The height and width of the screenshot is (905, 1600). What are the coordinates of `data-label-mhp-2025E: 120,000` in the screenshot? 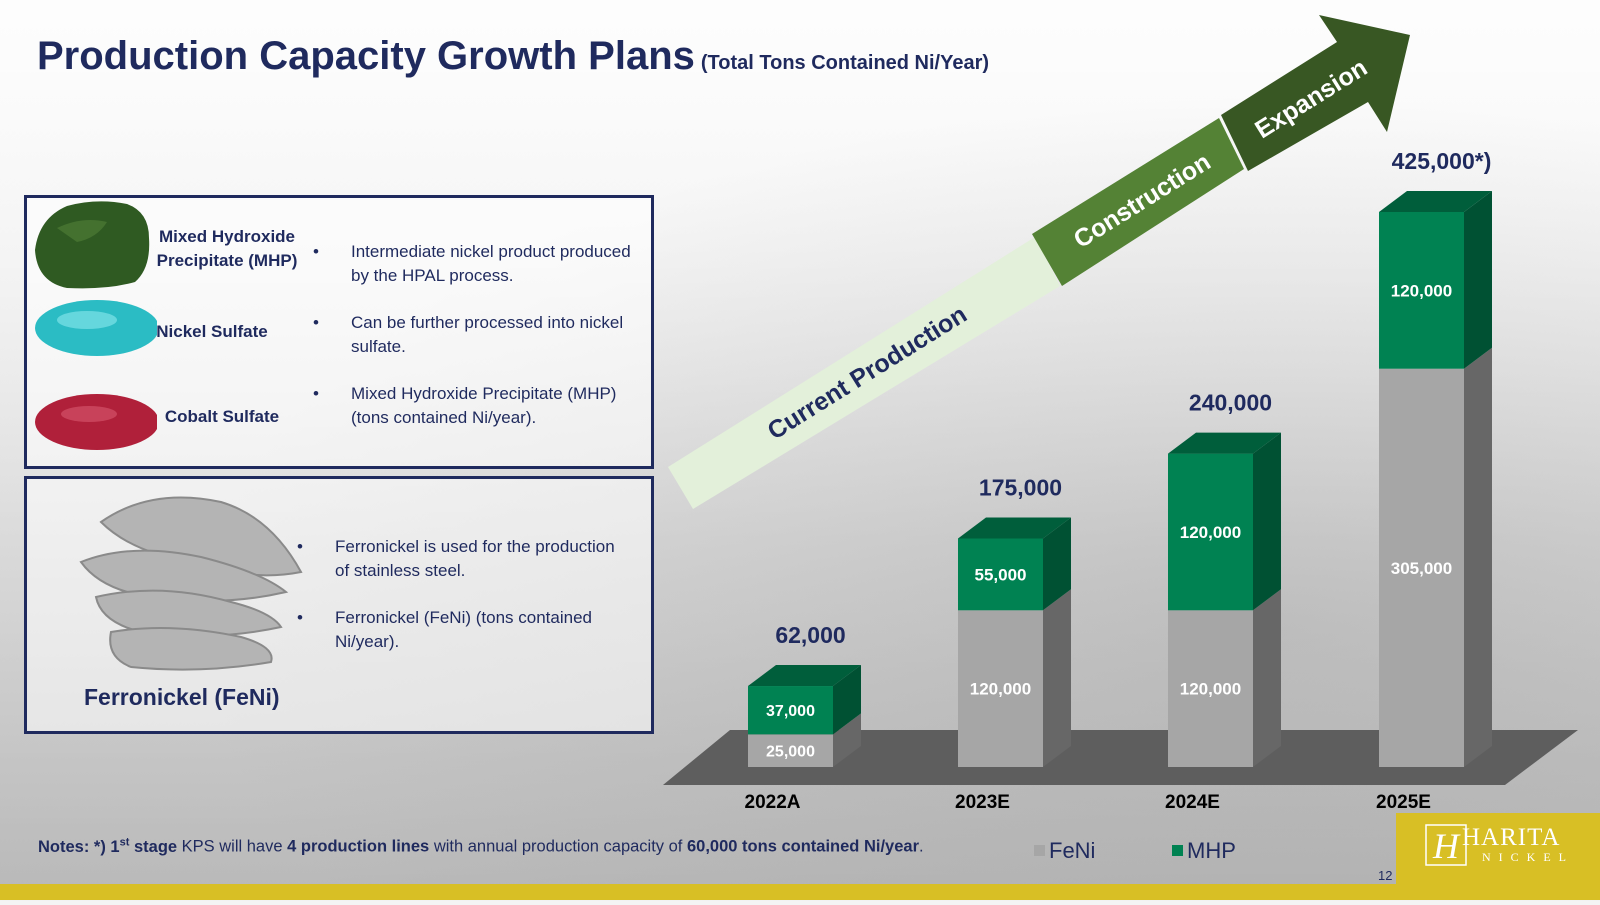 It's located at (1421, 290).